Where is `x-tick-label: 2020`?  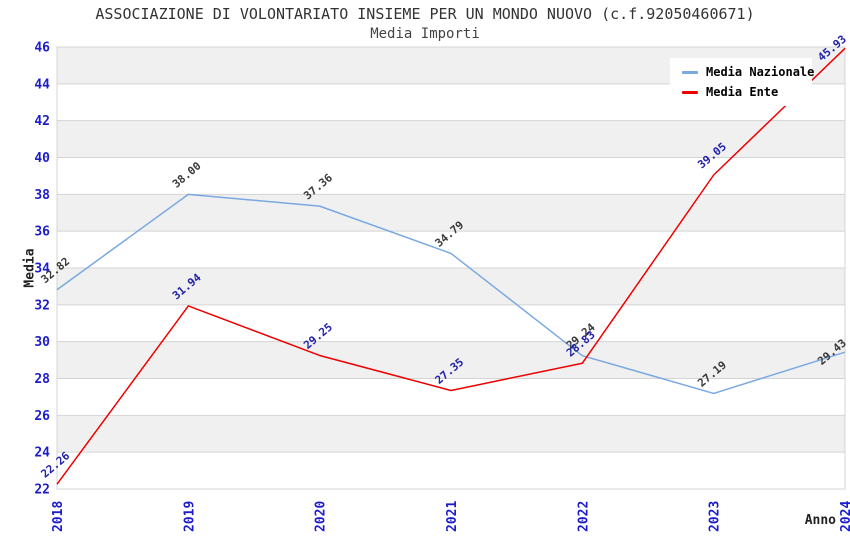
x-tick-label: 2020 is located at coordinates (321, 516).